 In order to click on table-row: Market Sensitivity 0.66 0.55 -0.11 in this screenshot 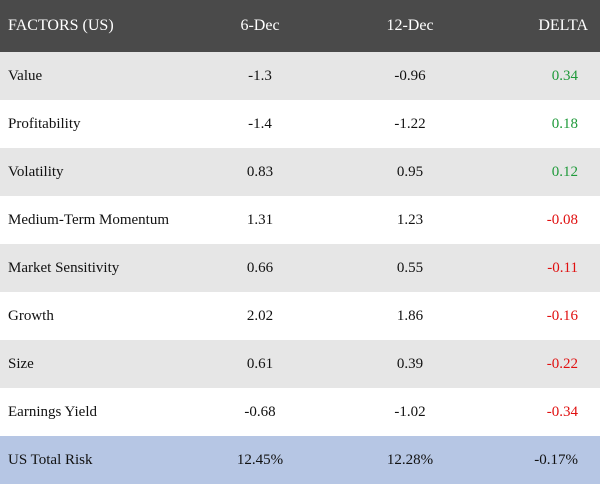, I will do `click(300, 268)`.